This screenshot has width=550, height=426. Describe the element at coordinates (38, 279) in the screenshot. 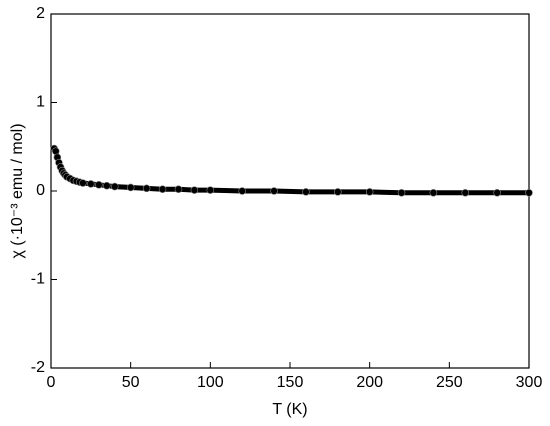

I see `y-tick-label: -1` at that location.